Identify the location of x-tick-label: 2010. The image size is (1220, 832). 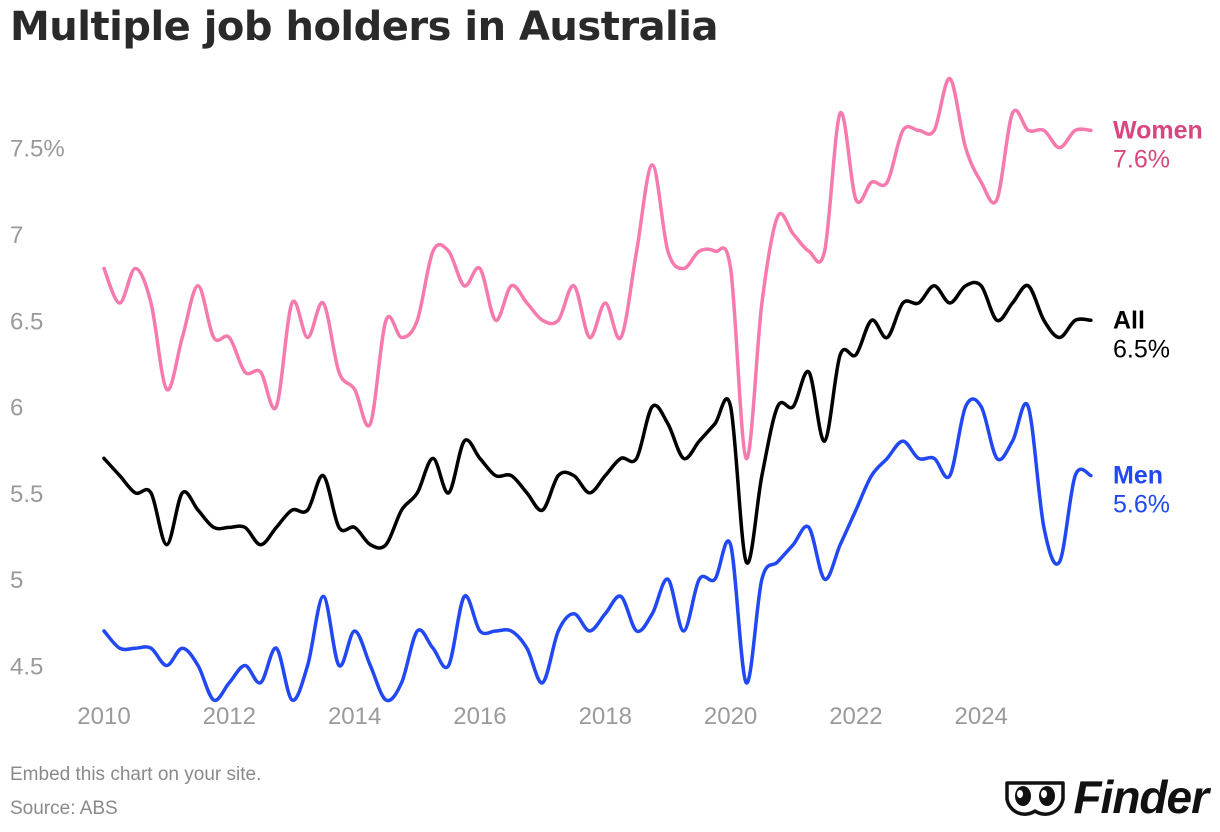
(103, 716).